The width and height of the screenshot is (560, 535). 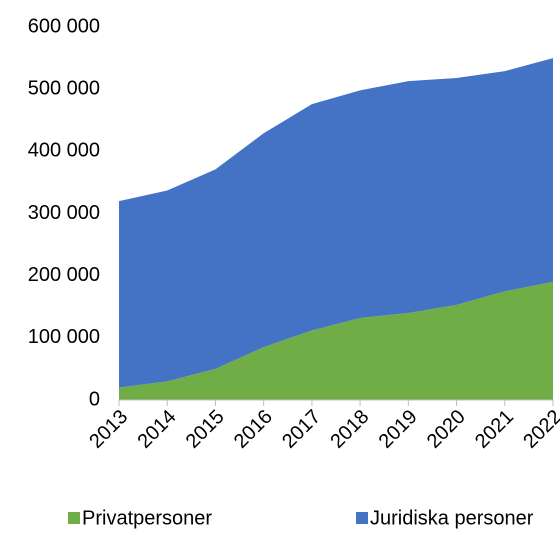 I want to click on y-tick-label: 400 000, so click(x=64, y=151).